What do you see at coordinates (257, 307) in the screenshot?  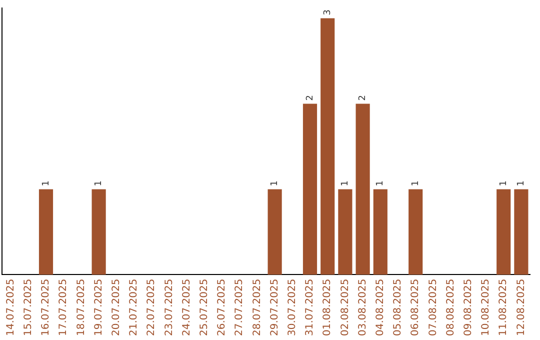 I see `x-tick-label: 28.07.2025` at bounding box center [257, 307].